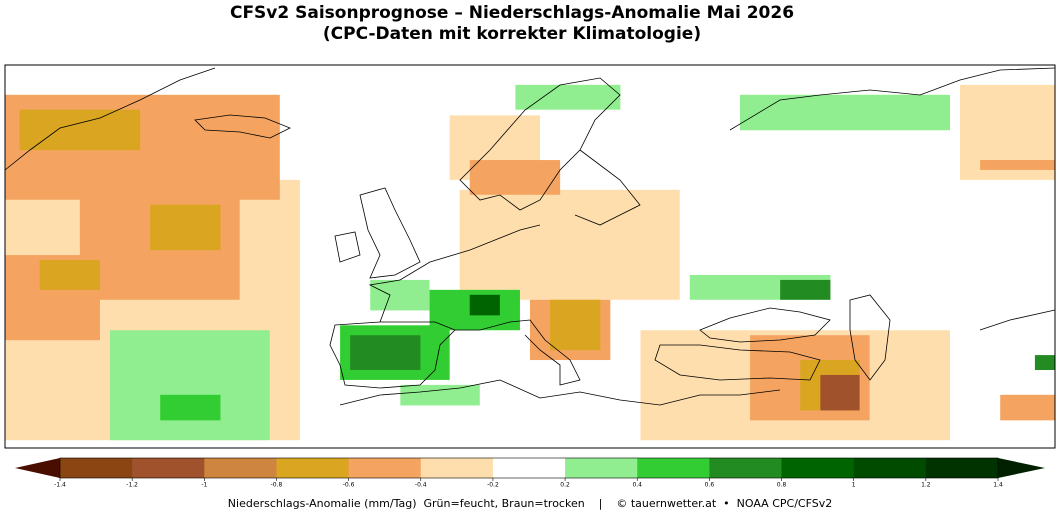  What do you see at coordinates (60, 485) in the screenshot?
I see `colorbar-tick-label: -1.4` at bounding box center [60, 485].